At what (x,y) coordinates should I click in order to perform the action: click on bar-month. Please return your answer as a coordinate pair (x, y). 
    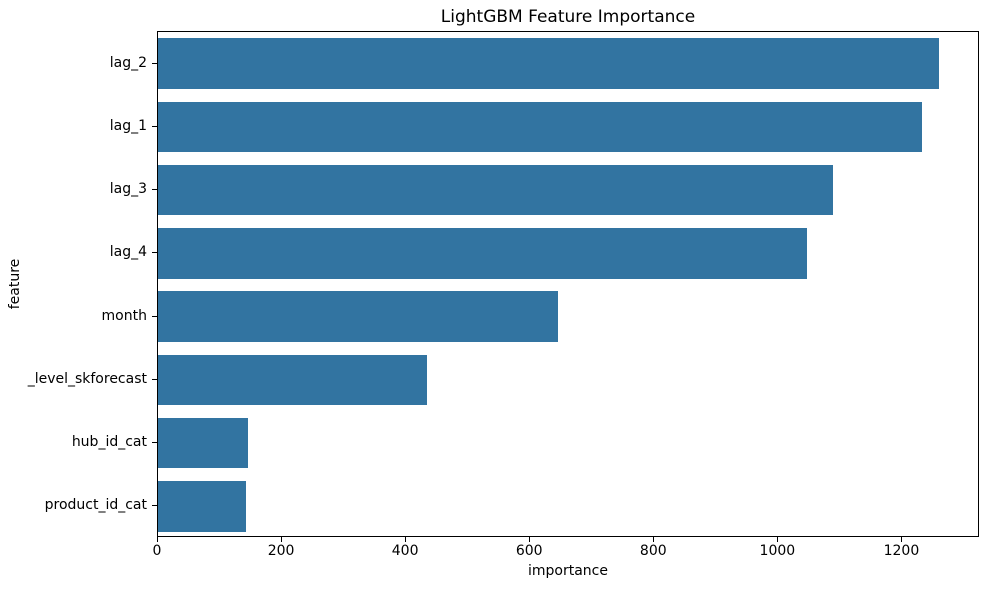
    Looking at the image, I should click on (358, 316).